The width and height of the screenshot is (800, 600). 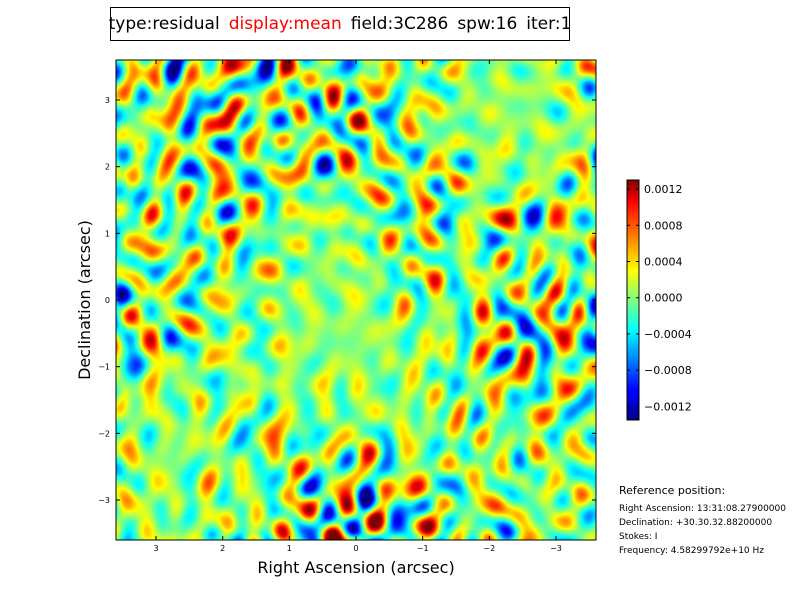 I want to click on y-tick-label: 3, so click(x=107, y=100).